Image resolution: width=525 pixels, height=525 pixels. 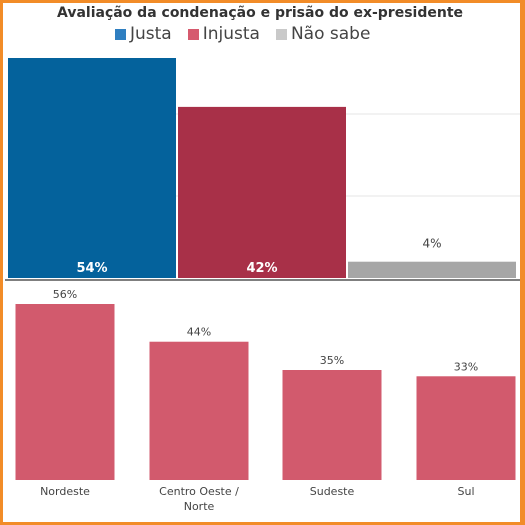 What do you see at coordinates (65, 392) in the screenshot?
I see `bar-nordeste` at bounding box center [65, 392].